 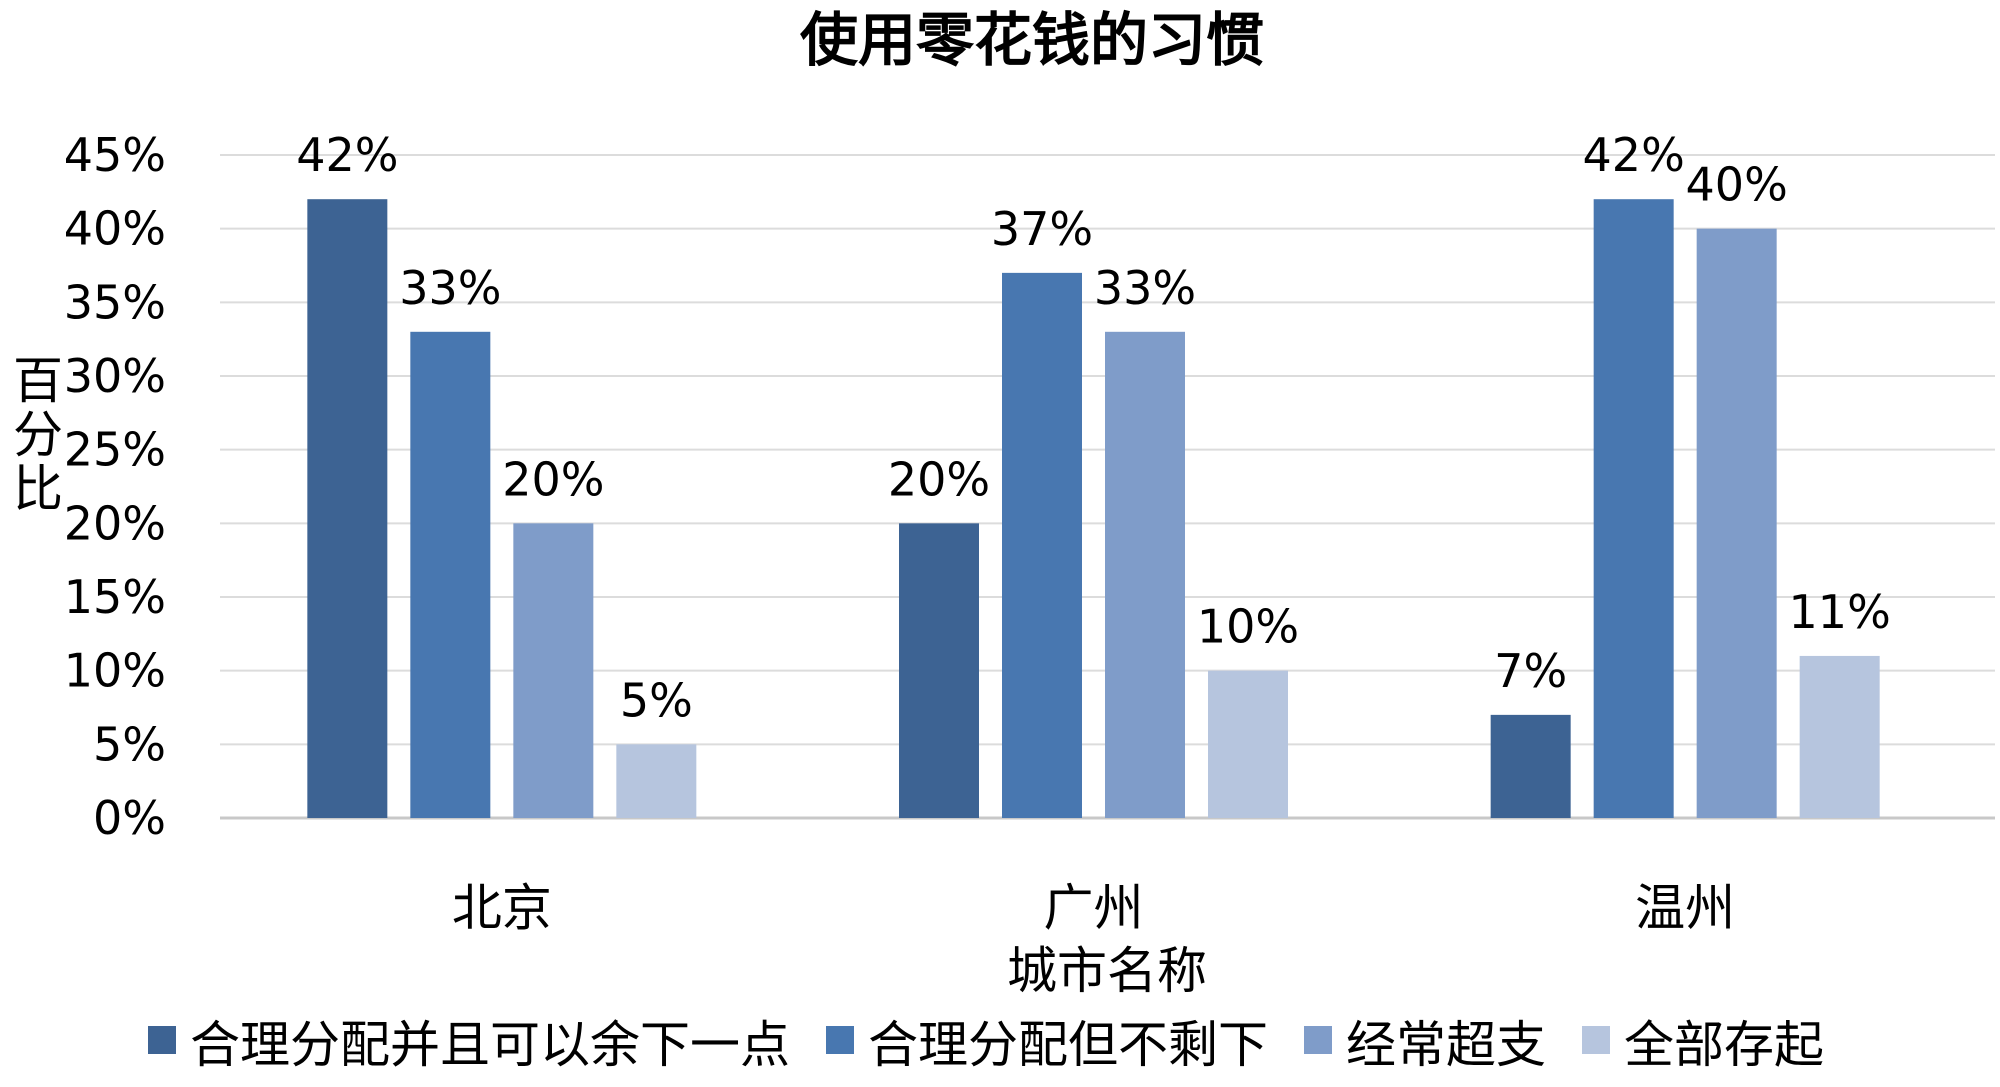 What do you see at coordinates (1248, 627) in the screenshot?
I see `data-label: 10%` at bounding box center [1248, 627].